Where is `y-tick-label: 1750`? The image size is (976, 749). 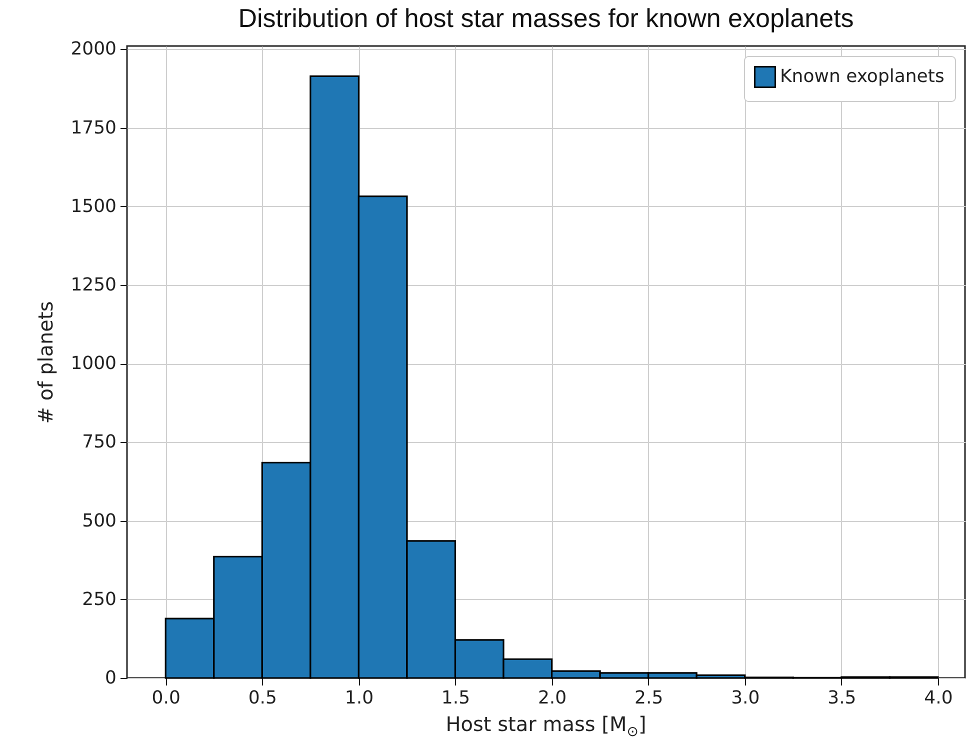
y-tick-label: 1750 is located at coordinates (93, 127).